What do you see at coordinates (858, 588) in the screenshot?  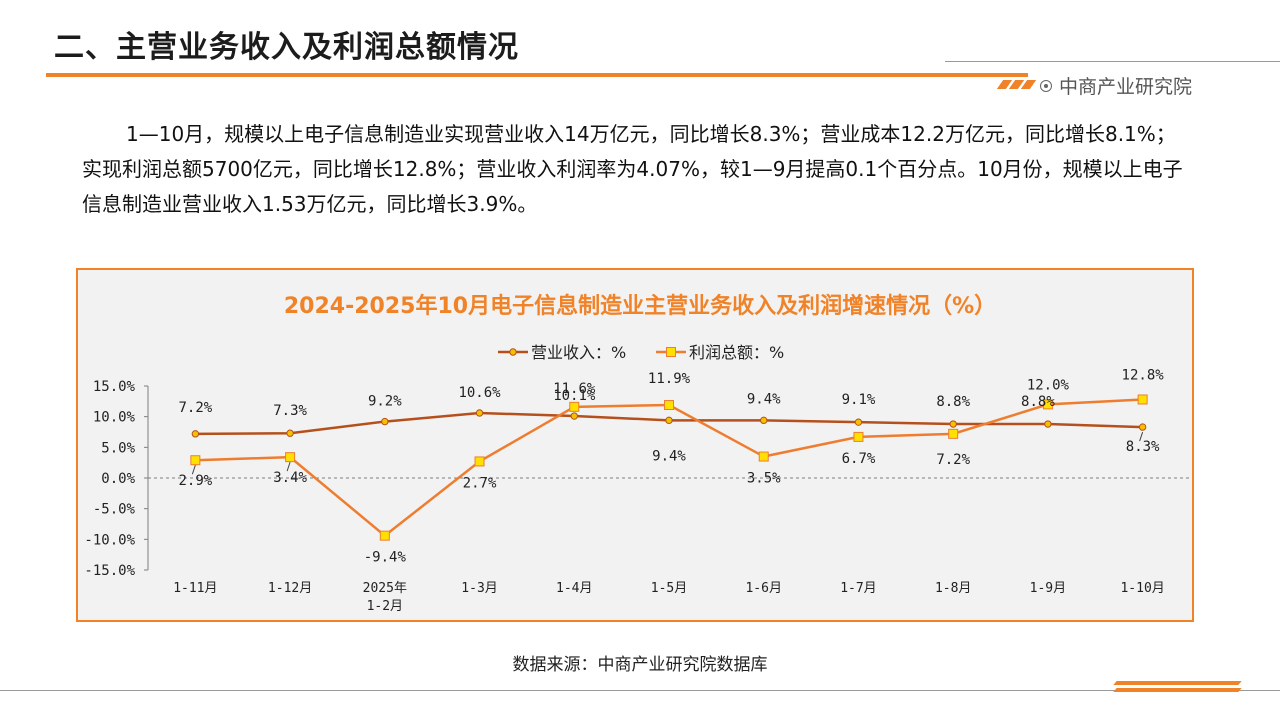 I see `x-tick-label: 1-7月` at bounding box center [858, 588].